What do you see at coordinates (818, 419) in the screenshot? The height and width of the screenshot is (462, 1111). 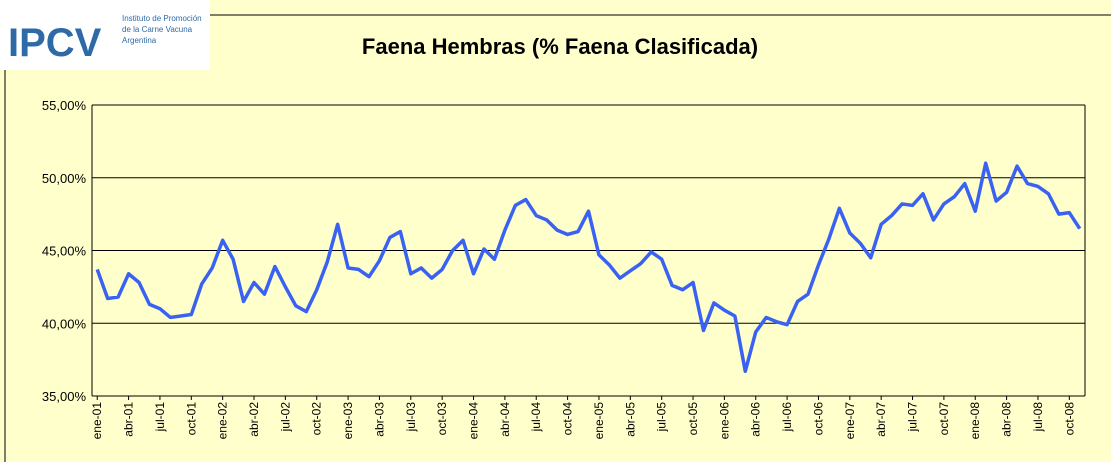 I see `x-tick-label: oct-06` at bounding box center [818, 419].